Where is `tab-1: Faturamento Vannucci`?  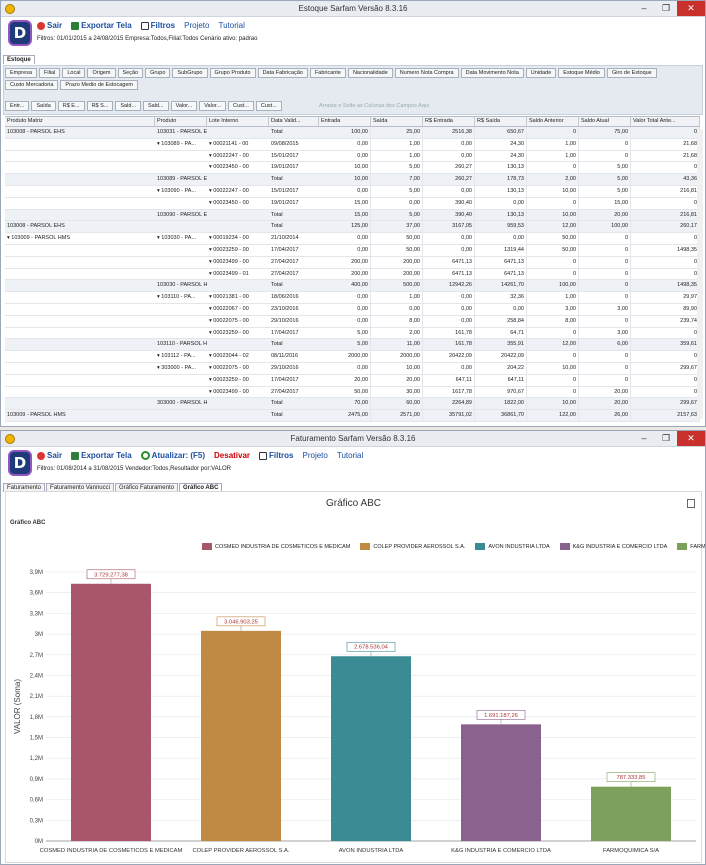
tab-1: Faturamento Vannucci is located at coordinates (80, 487).